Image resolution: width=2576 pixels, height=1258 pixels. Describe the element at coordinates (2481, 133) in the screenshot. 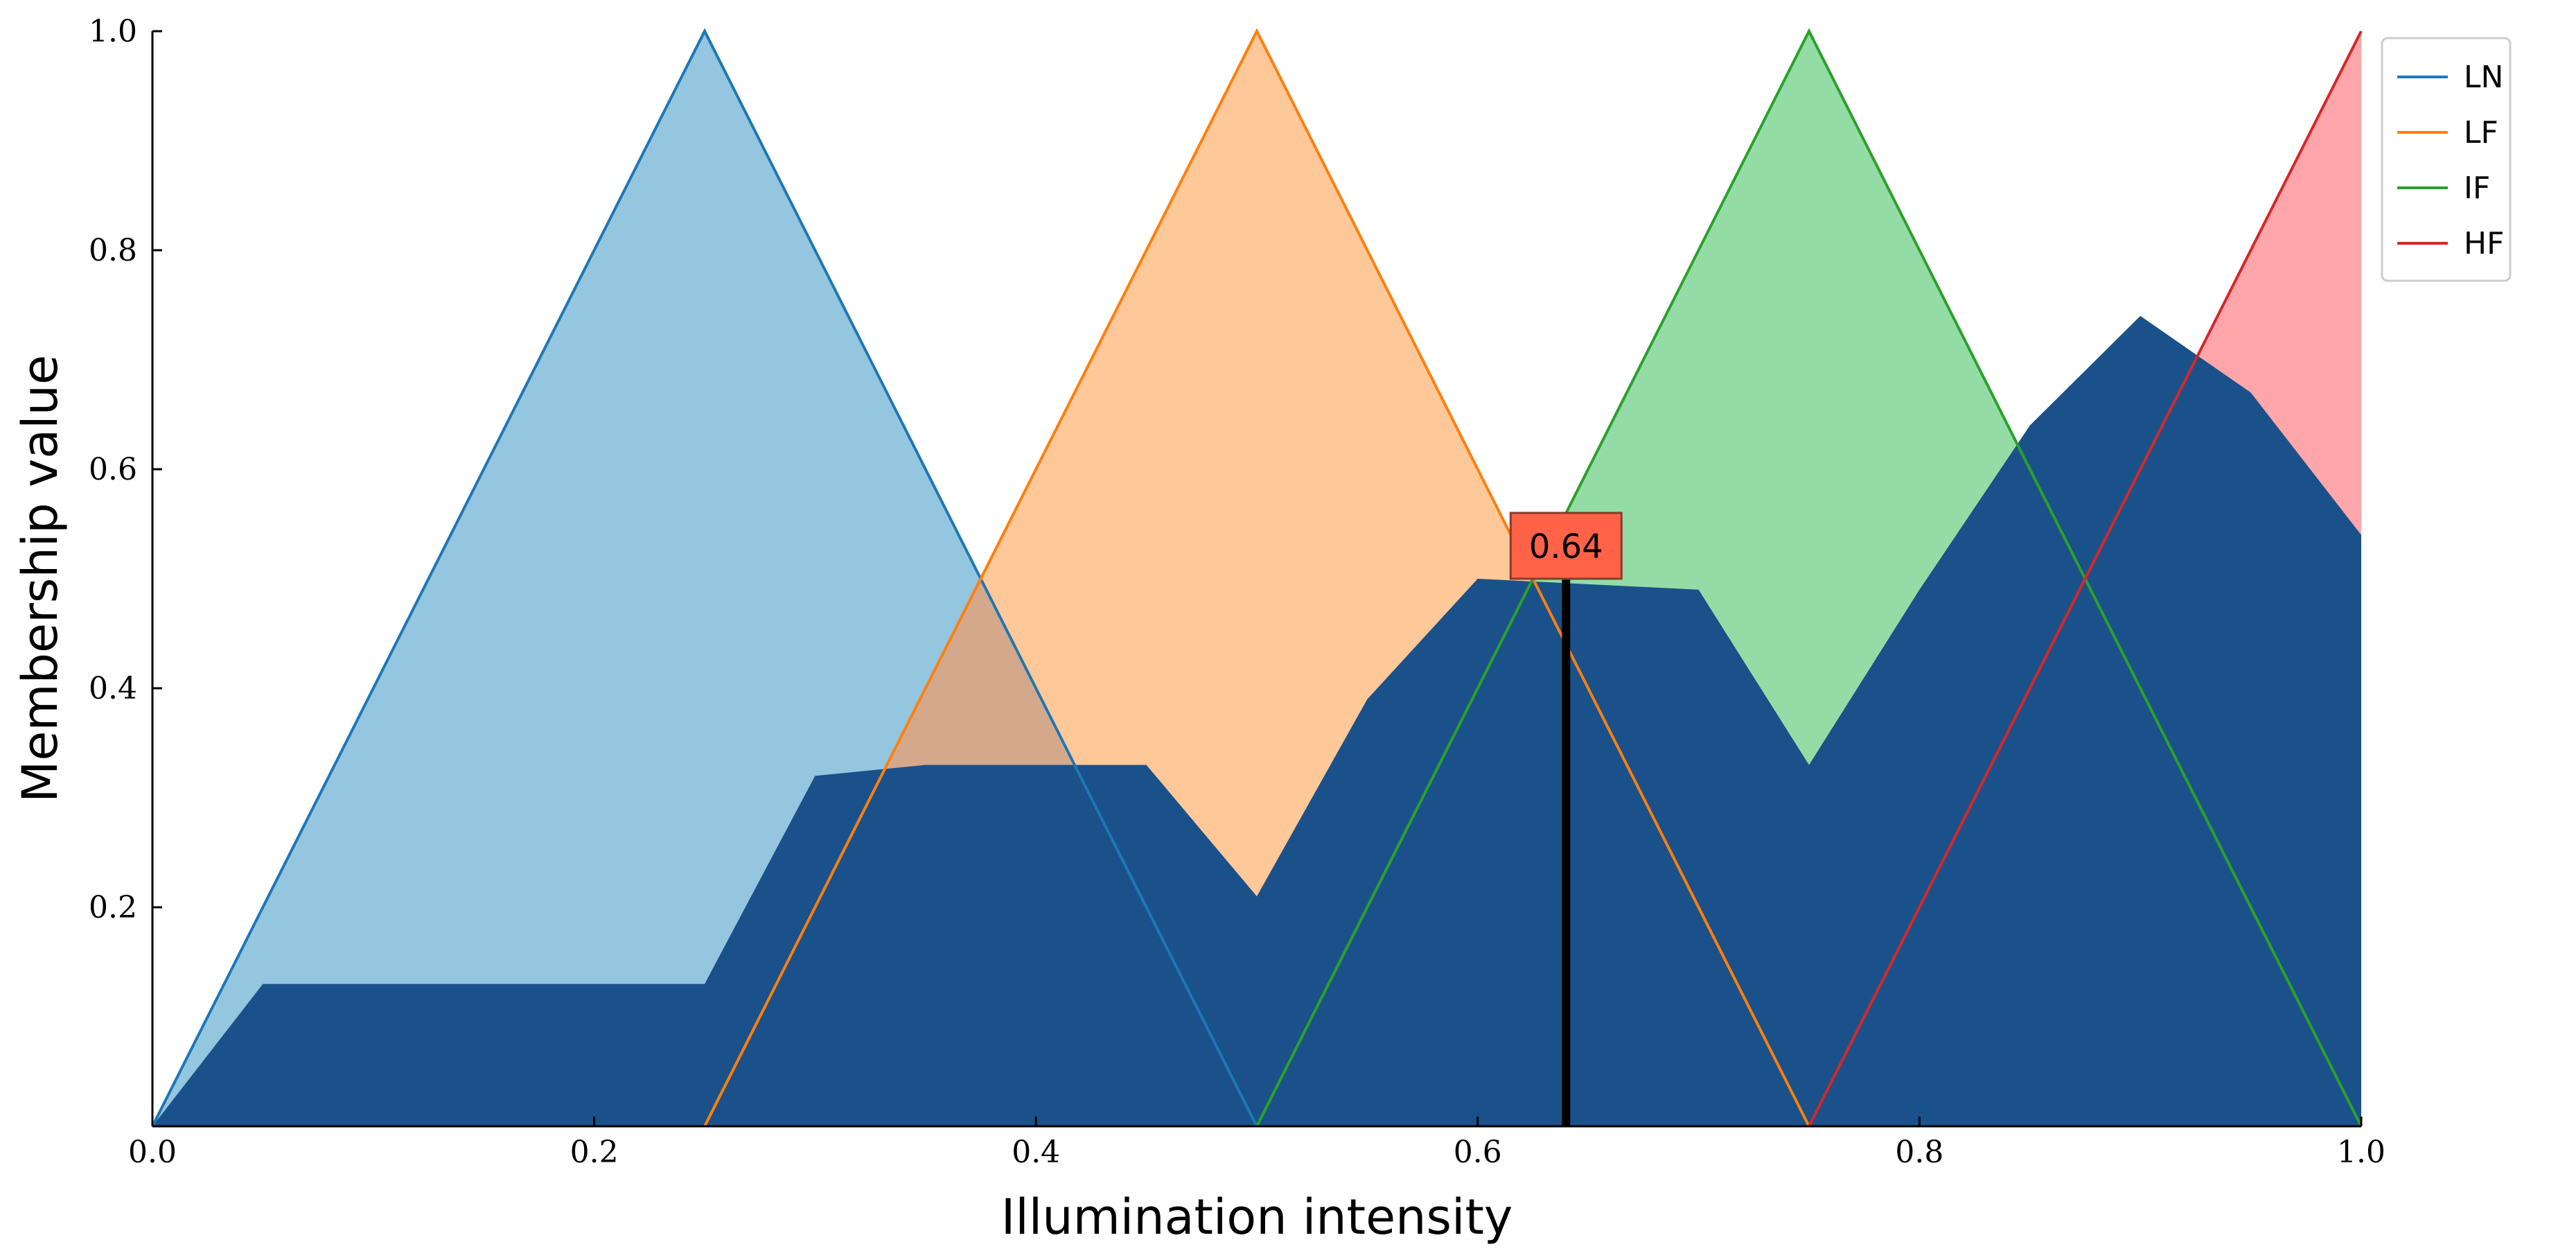

I see `legend-label-lf: LF` at that location.